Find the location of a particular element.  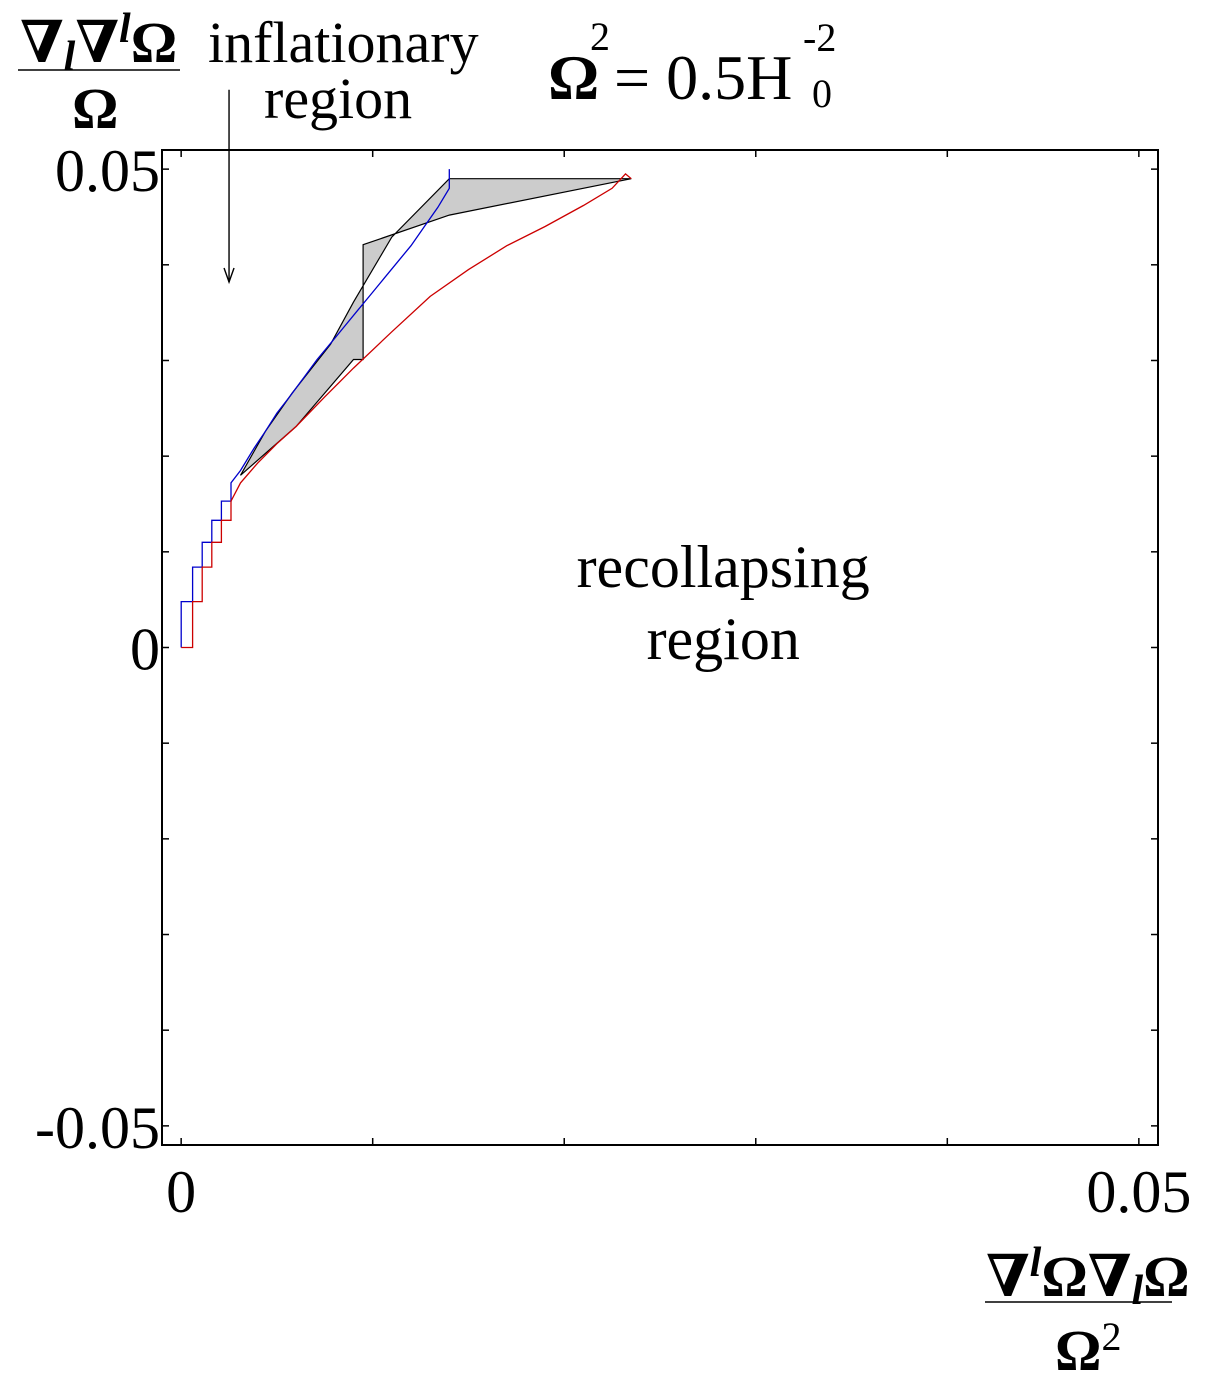

x-axis-label: ∇lΩ∇lΩ Ω2 is located at coordinates (1087, 1311).